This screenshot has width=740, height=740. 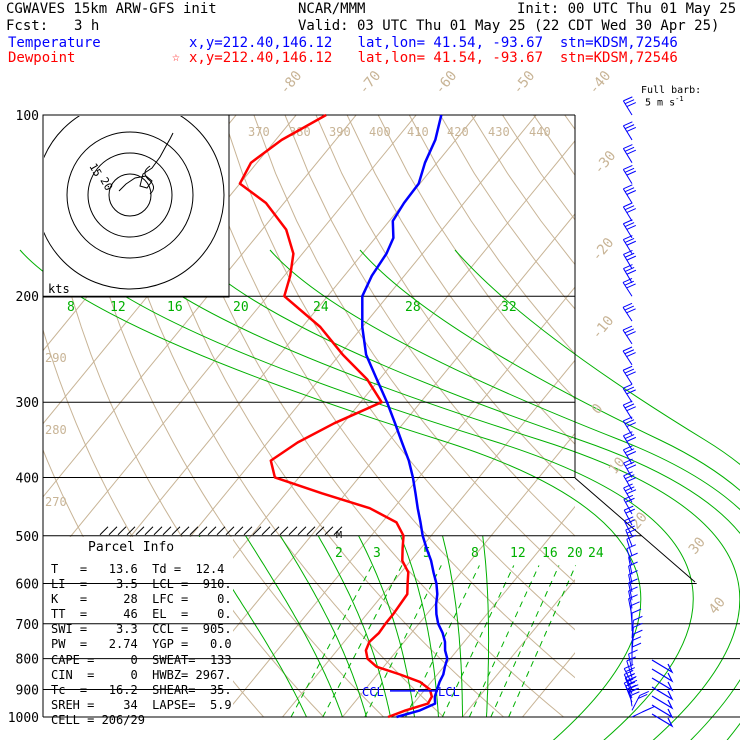 I want to click on moist-adiabat-lines, so click(x=344, y=626).